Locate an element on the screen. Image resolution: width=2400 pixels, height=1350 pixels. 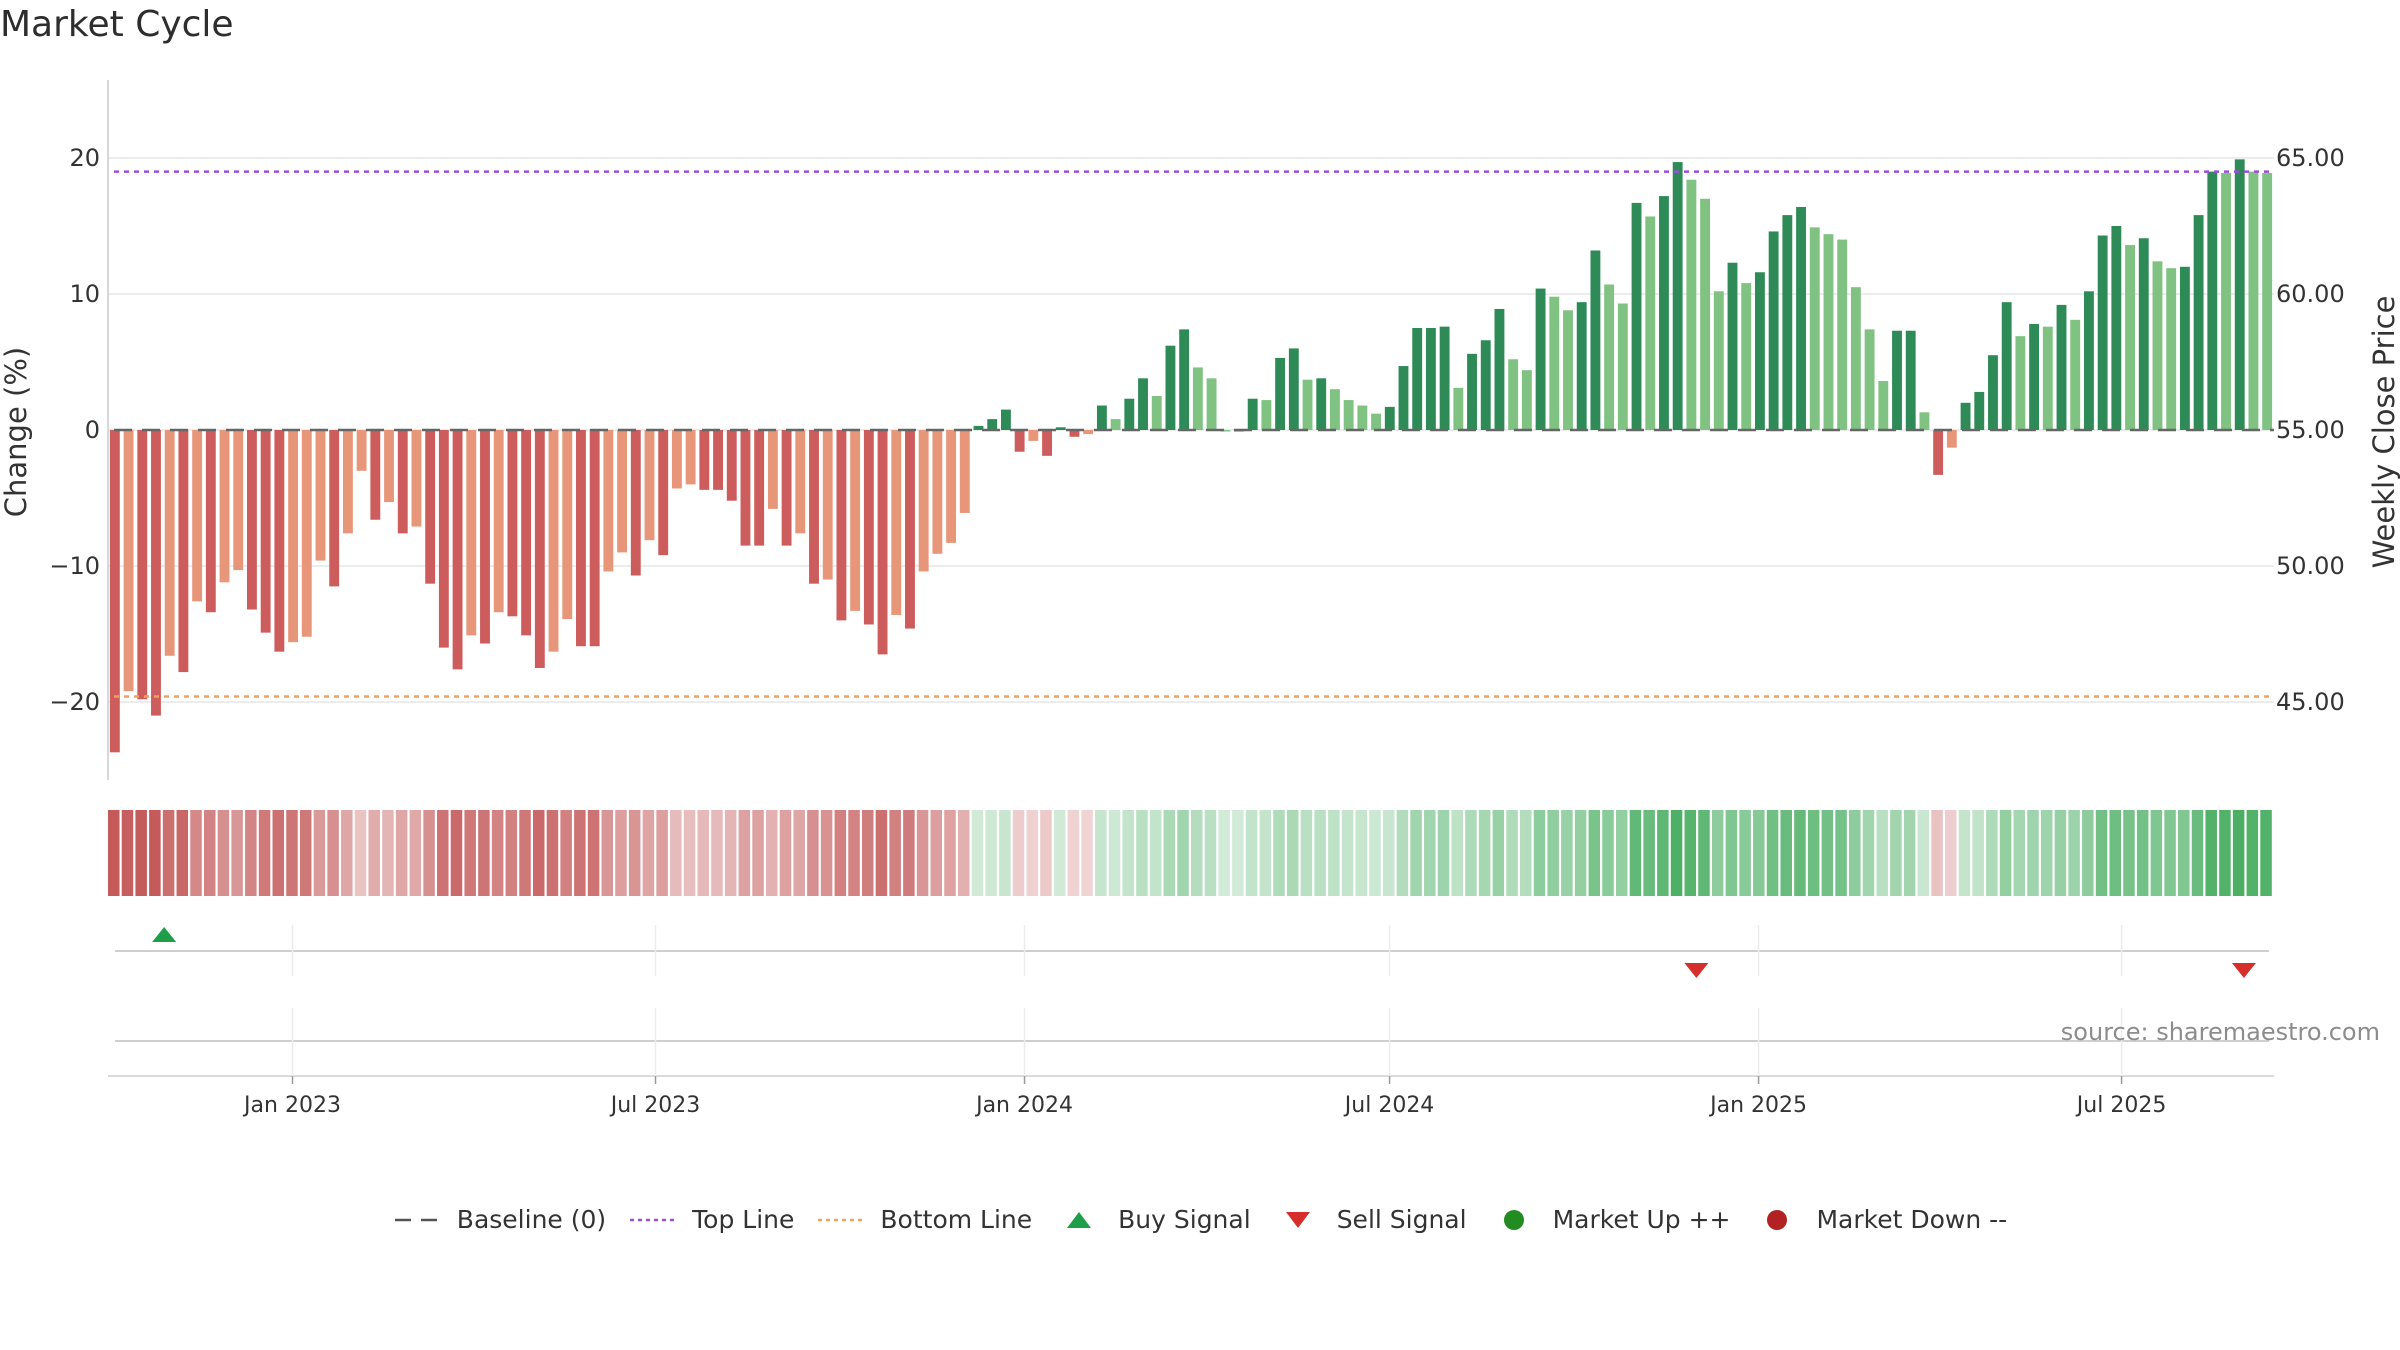
y-tick-label-right: 55.00 is located at coordinates (2310, 430).